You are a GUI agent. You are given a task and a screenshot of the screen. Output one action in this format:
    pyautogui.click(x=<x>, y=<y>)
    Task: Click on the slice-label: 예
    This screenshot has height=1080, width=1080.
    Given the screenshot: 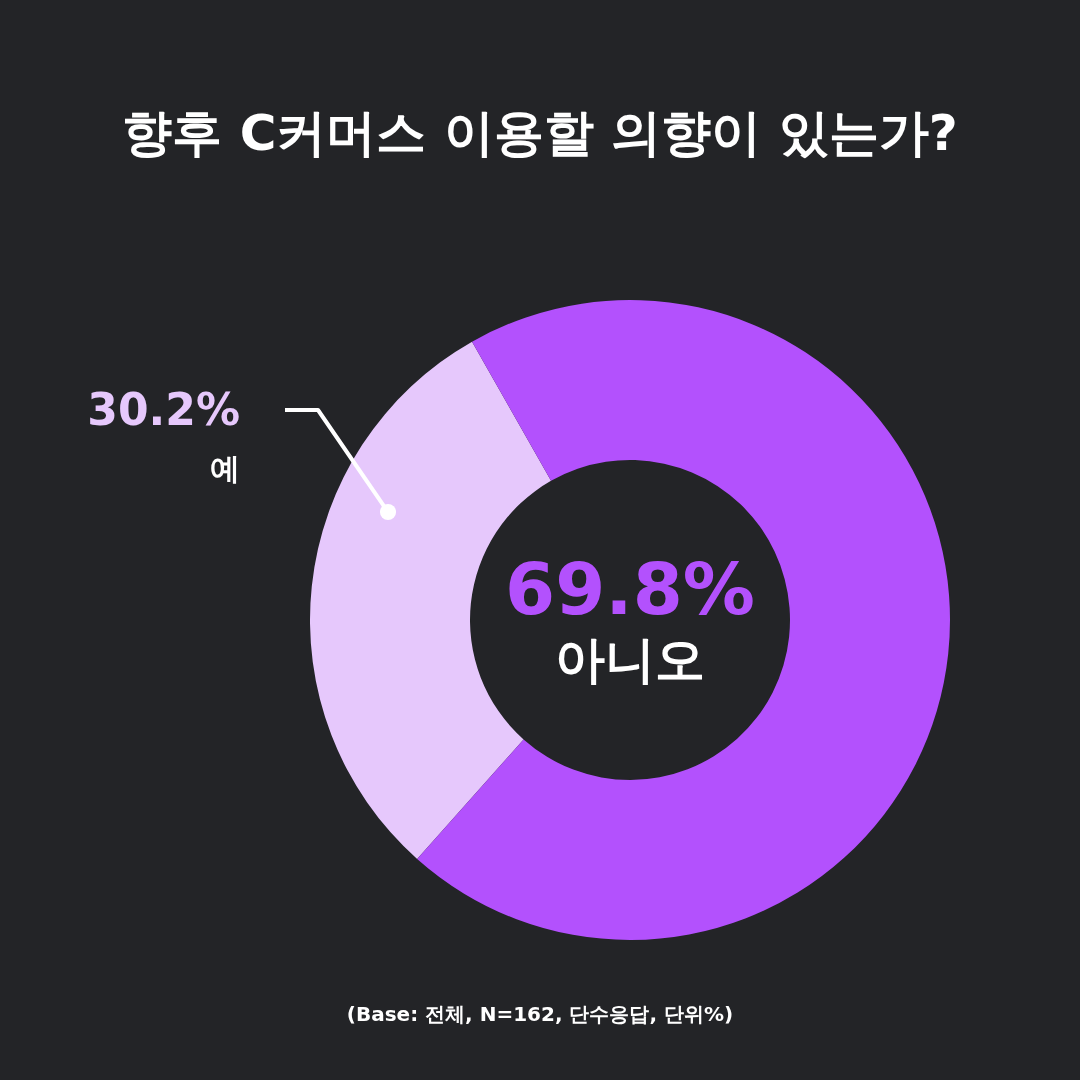 What is the action you would take?
    pyautogui.click(x=225, y=468)
    